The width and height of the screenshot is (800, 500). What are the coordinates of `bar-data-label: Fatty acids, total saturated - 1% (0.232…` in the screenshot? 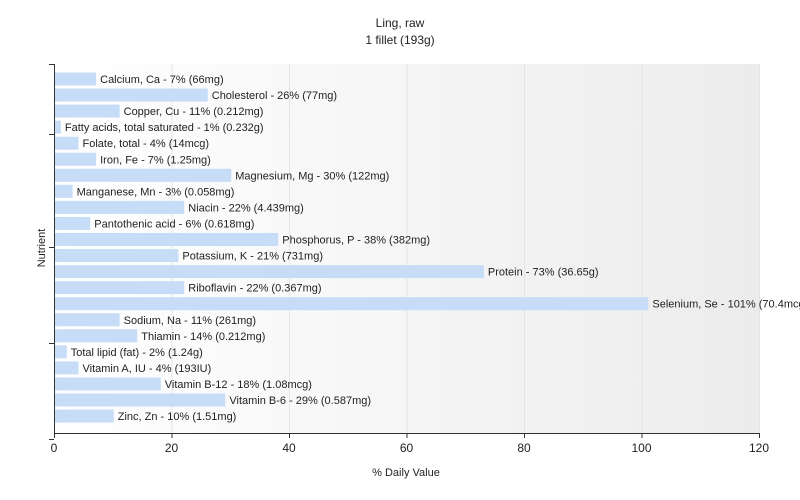 It's located at (164, 128).